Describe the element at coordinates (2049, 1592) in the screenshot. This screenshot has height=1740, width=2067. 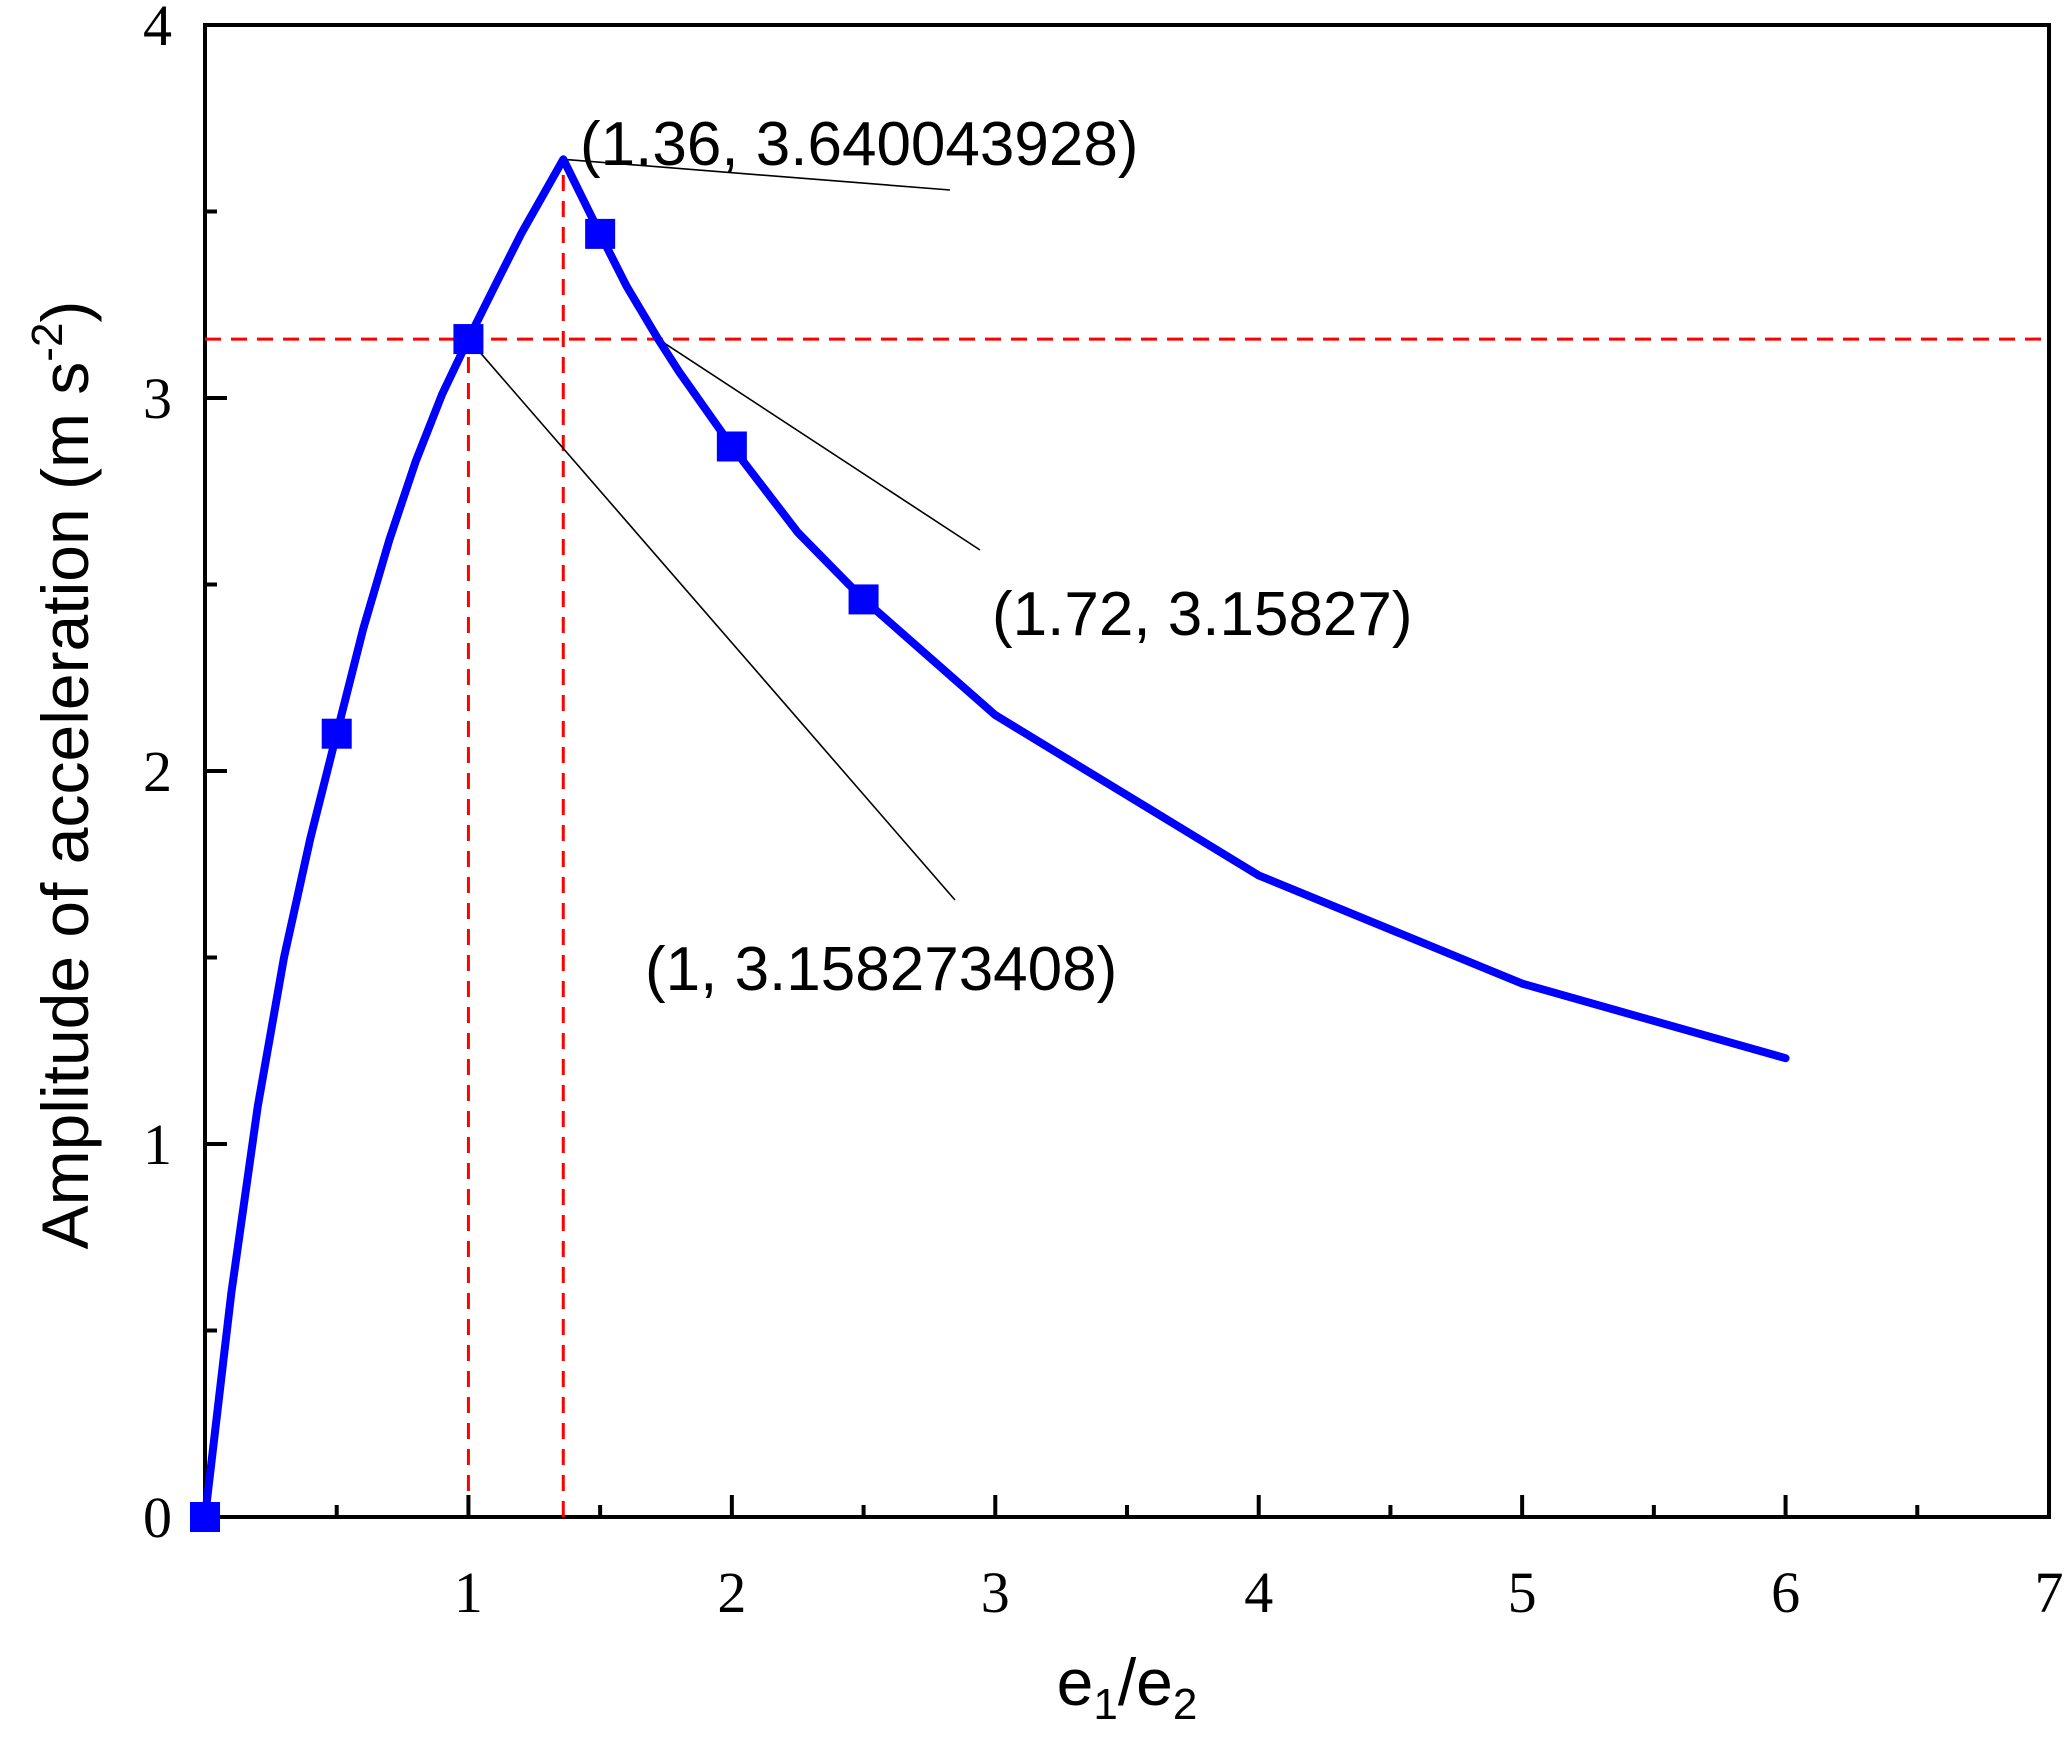
I see `x-tick-label: 7` at that location.